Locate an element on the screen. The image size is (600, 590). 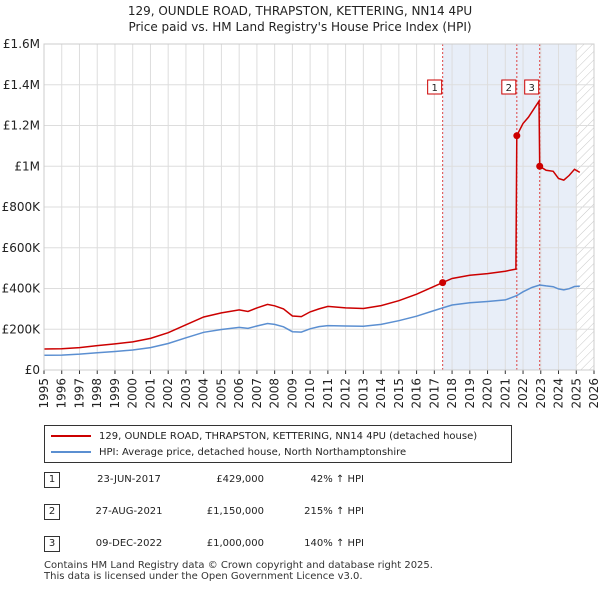
x-tick-label: 2023 is located at coordinates (541, 393).